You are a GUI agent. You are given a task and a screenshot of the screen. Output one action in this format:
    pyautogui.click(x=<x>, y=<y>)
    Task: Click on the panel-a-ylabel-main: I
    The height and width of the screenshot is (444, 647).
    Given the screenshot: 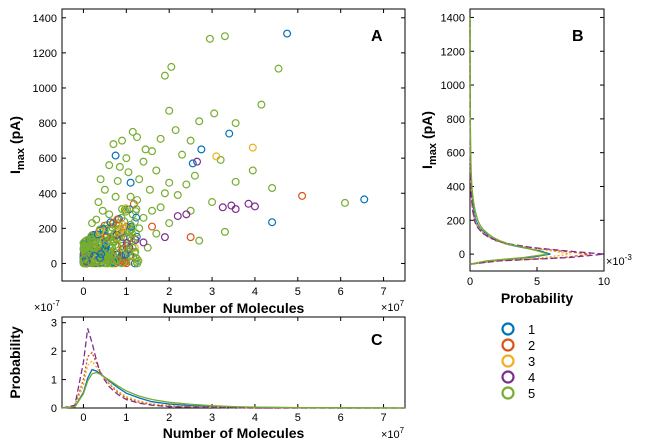 What is the action you would take?
    pyautogui.click(x=15, y=172)
    